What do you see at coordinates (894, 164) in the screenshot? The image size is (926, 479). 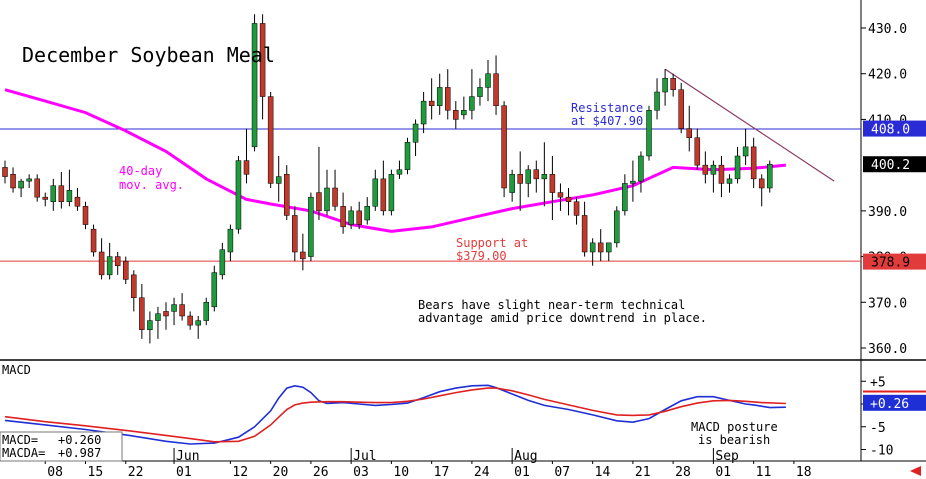 I see `price-badge-bg` at bounding box center [894, 164].